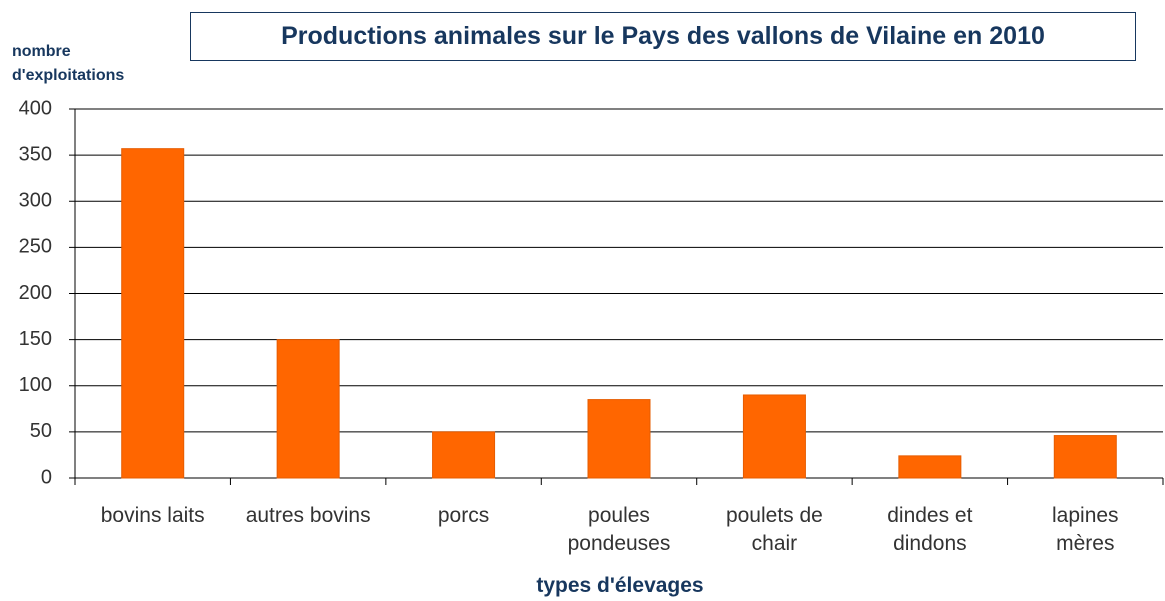 The width and height of the screenshot is (1165, 601). Describe the element at coordinates (620, 585) in the screenshot. I see `x-axis-label: types d'élevages` at that location.